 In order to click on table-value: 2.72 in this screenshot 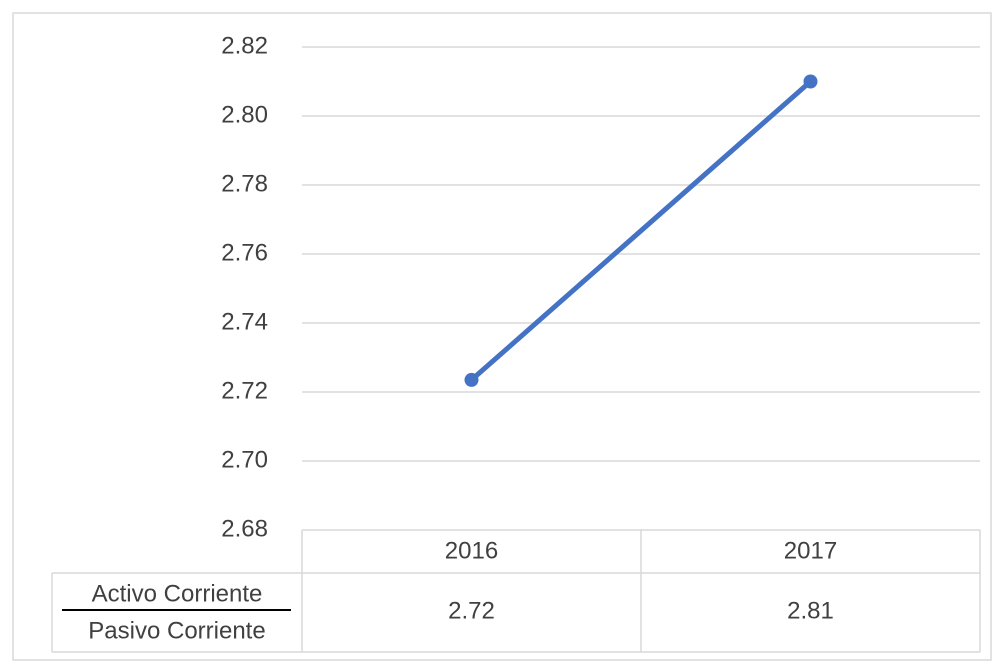, I will do `click(471, 610)`.